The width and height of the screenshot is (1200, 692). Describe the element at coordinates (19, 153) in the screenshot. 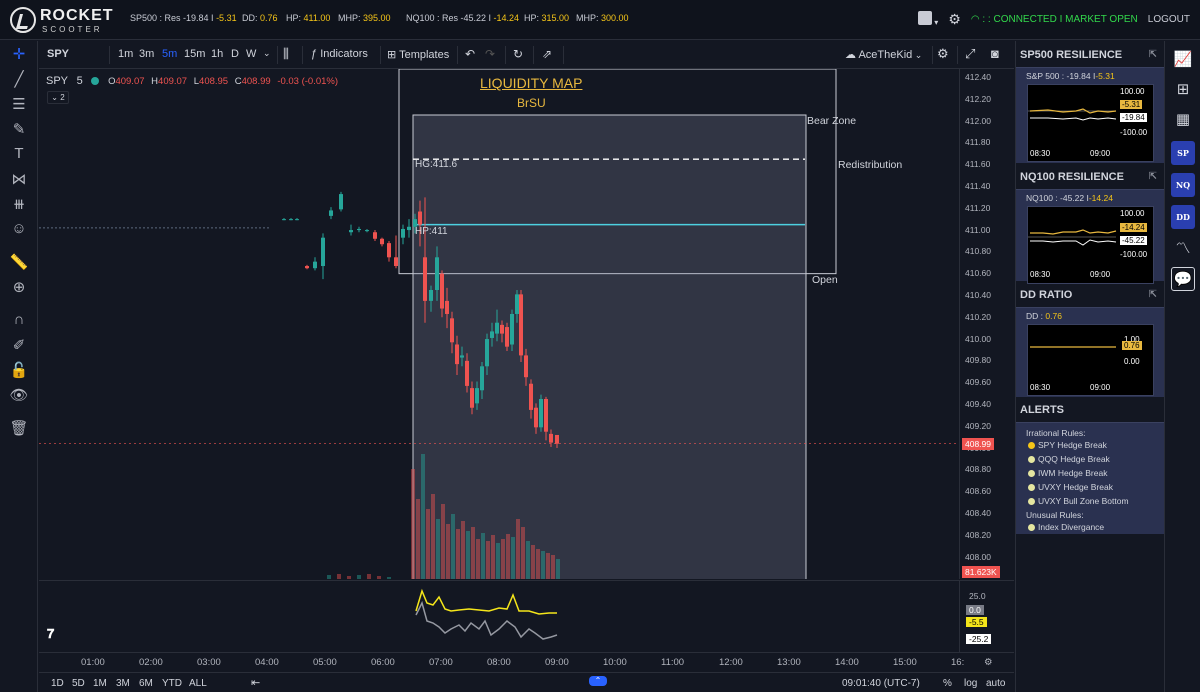

I see `text-icon: T` at that location.